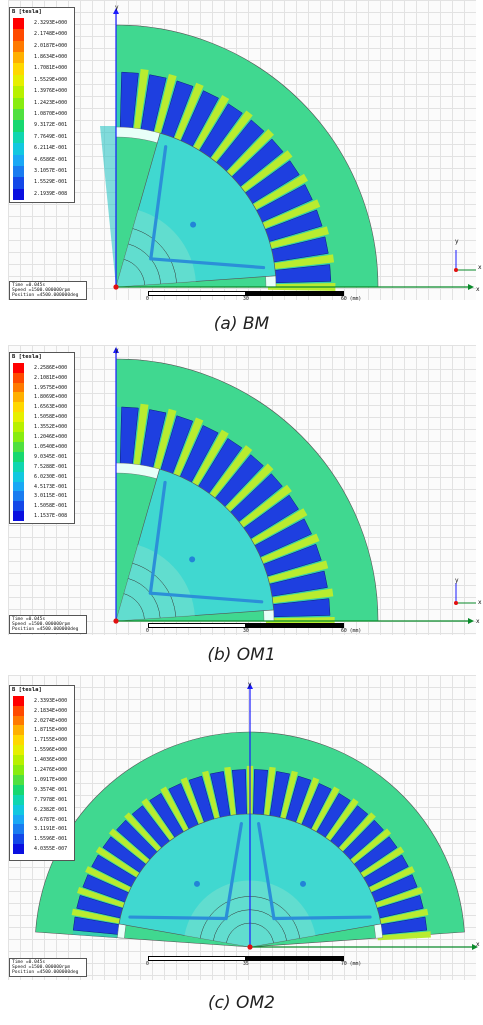  I want to click on legend-value: 1.2423E+000, so click(51, 102).